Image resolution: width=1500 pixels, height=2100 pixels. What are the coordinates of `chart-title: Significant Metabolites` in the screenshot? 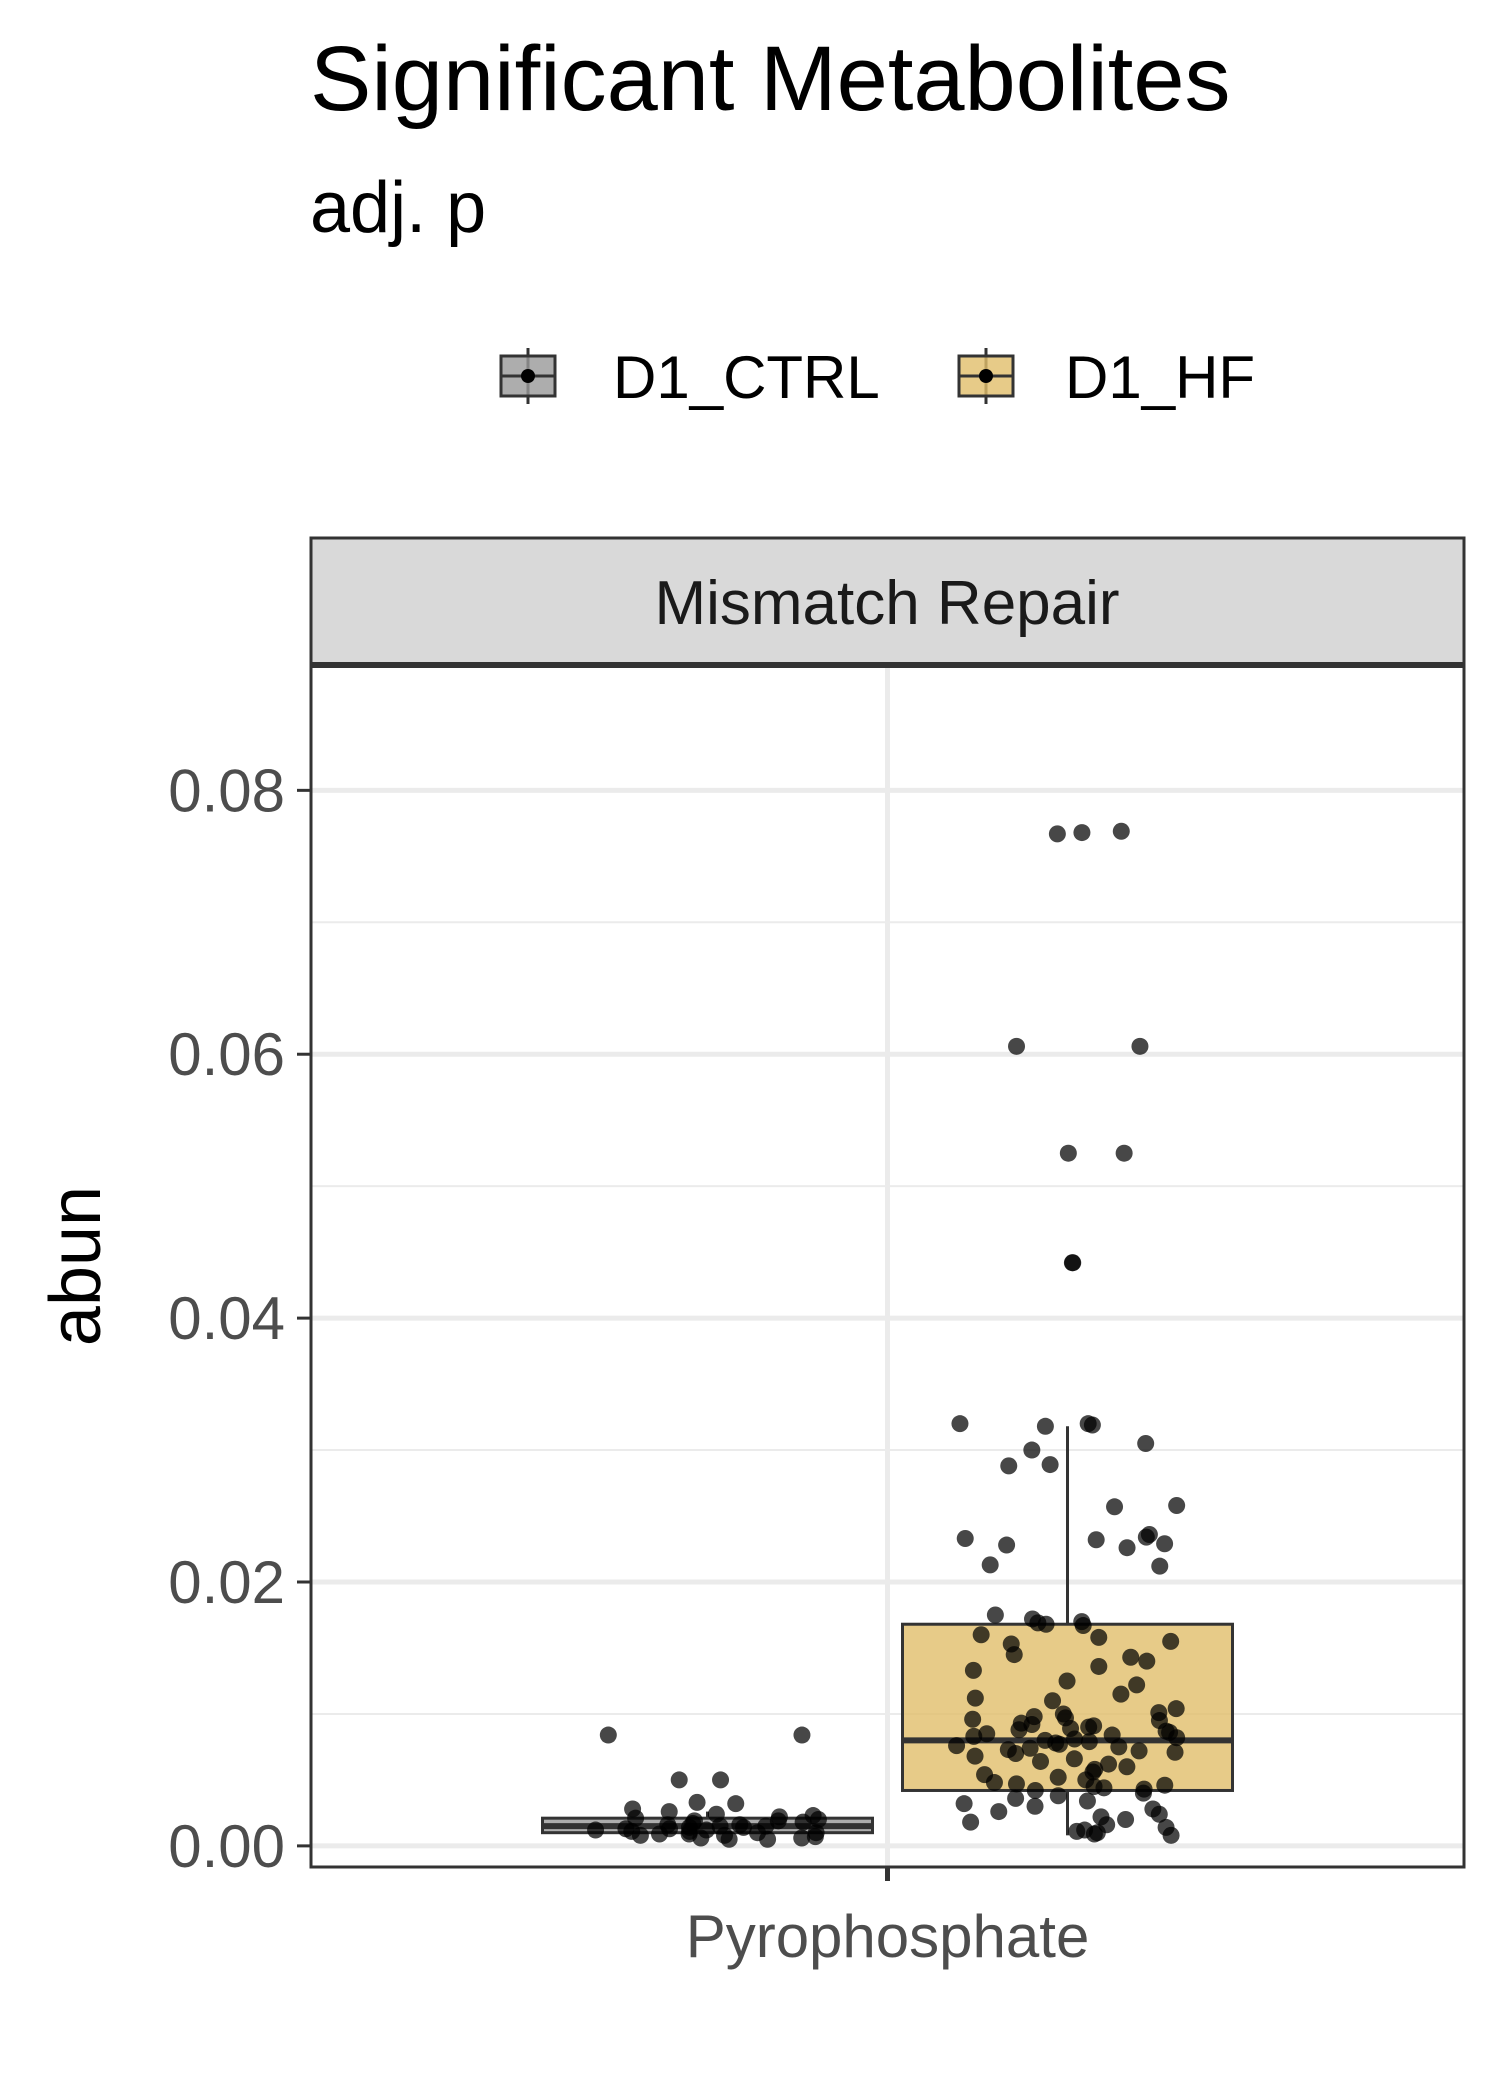 It's located at (770, 79).